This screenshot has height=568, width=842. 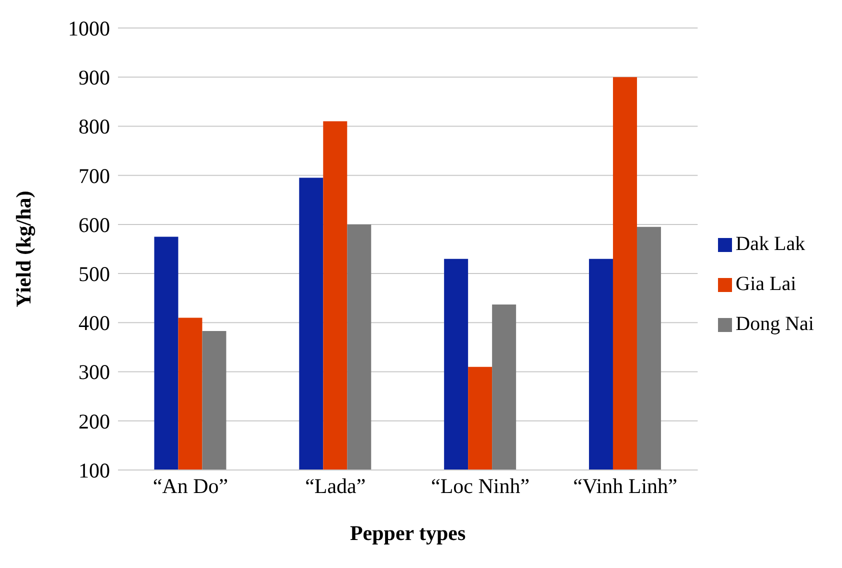 I want to click on x-axis-title: Pepper types, so click(x=408, y=533).